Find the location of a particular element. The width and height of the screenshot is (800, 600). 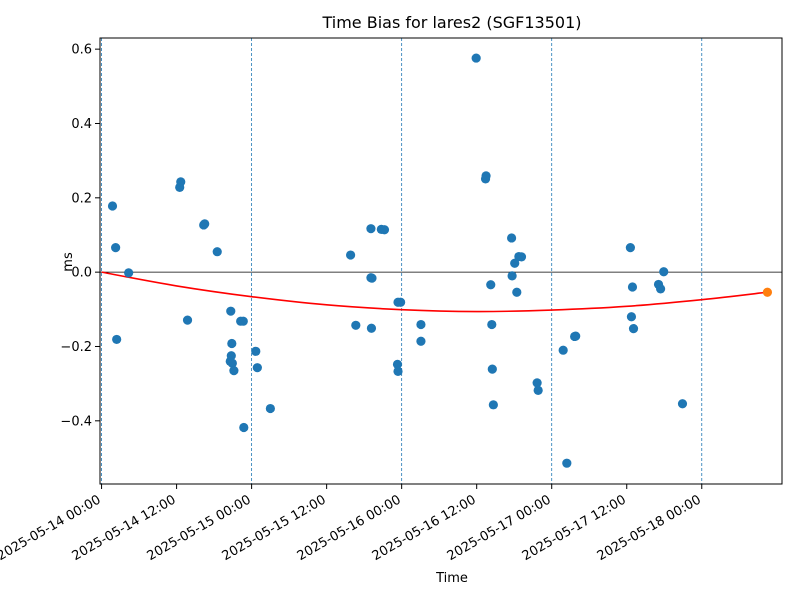

highlight-point is located at coordinates (767, 292).